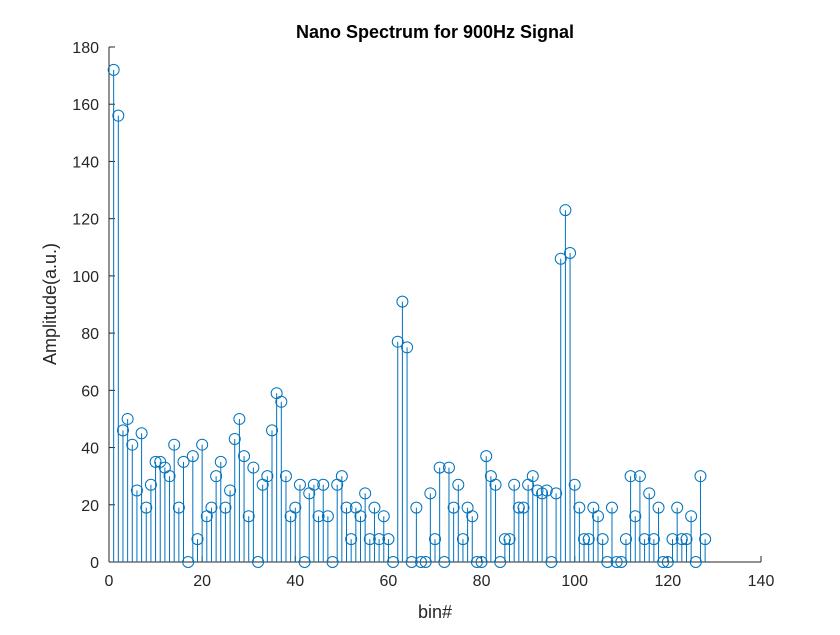 The image size is (840, 635). I want to click on y-tick-label: 80, so click(90, 334).